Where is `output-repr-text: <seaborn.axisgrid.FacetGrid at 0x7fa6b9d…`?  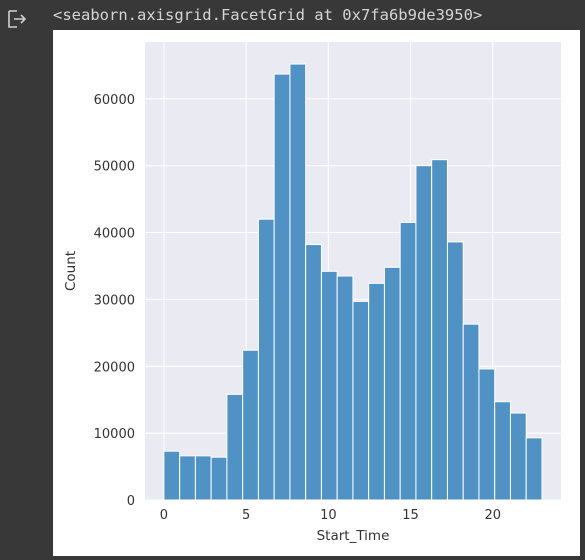
output-repr-text: <seaborn.axisgrid.FacetGrid at 0x7fa6b9d… is located at coordinates (268, 15).